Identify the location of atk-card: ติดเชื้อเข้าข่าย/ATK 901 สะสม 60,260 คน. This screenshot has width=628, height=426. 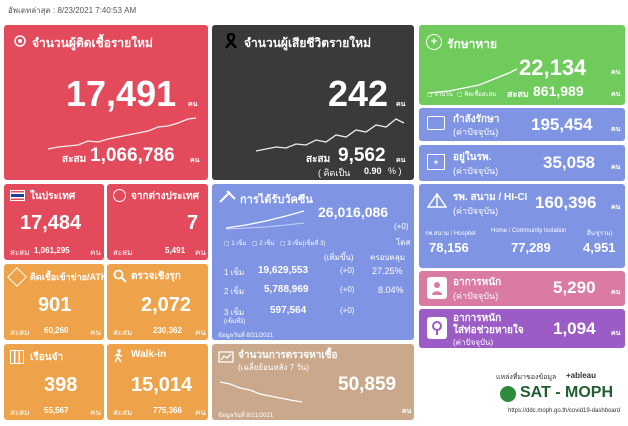
(54, 302).